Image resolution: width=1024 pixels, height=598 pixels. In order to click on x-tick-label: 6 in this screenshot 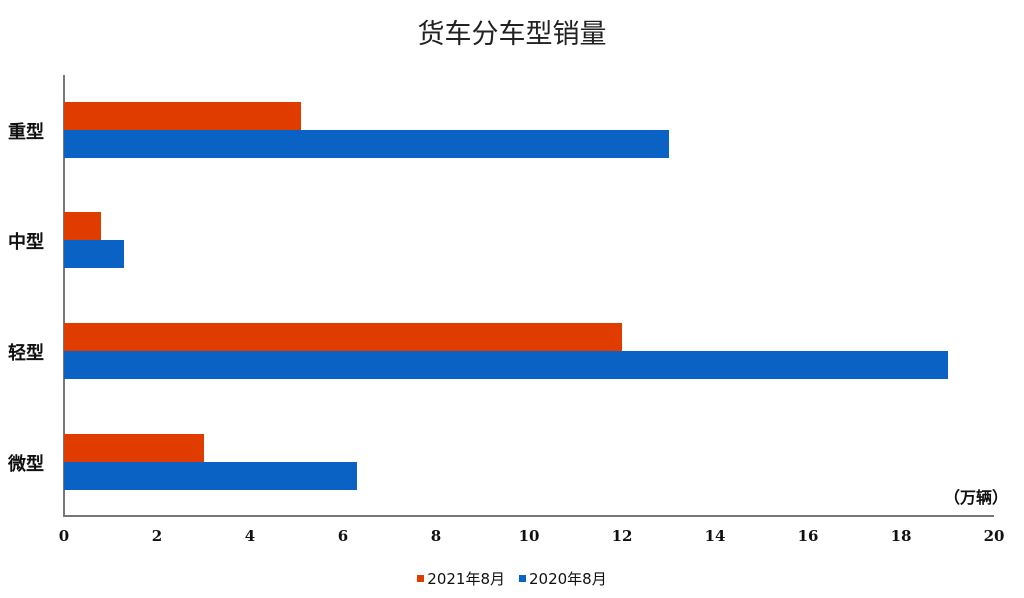, I will do `click(343, 536)`.